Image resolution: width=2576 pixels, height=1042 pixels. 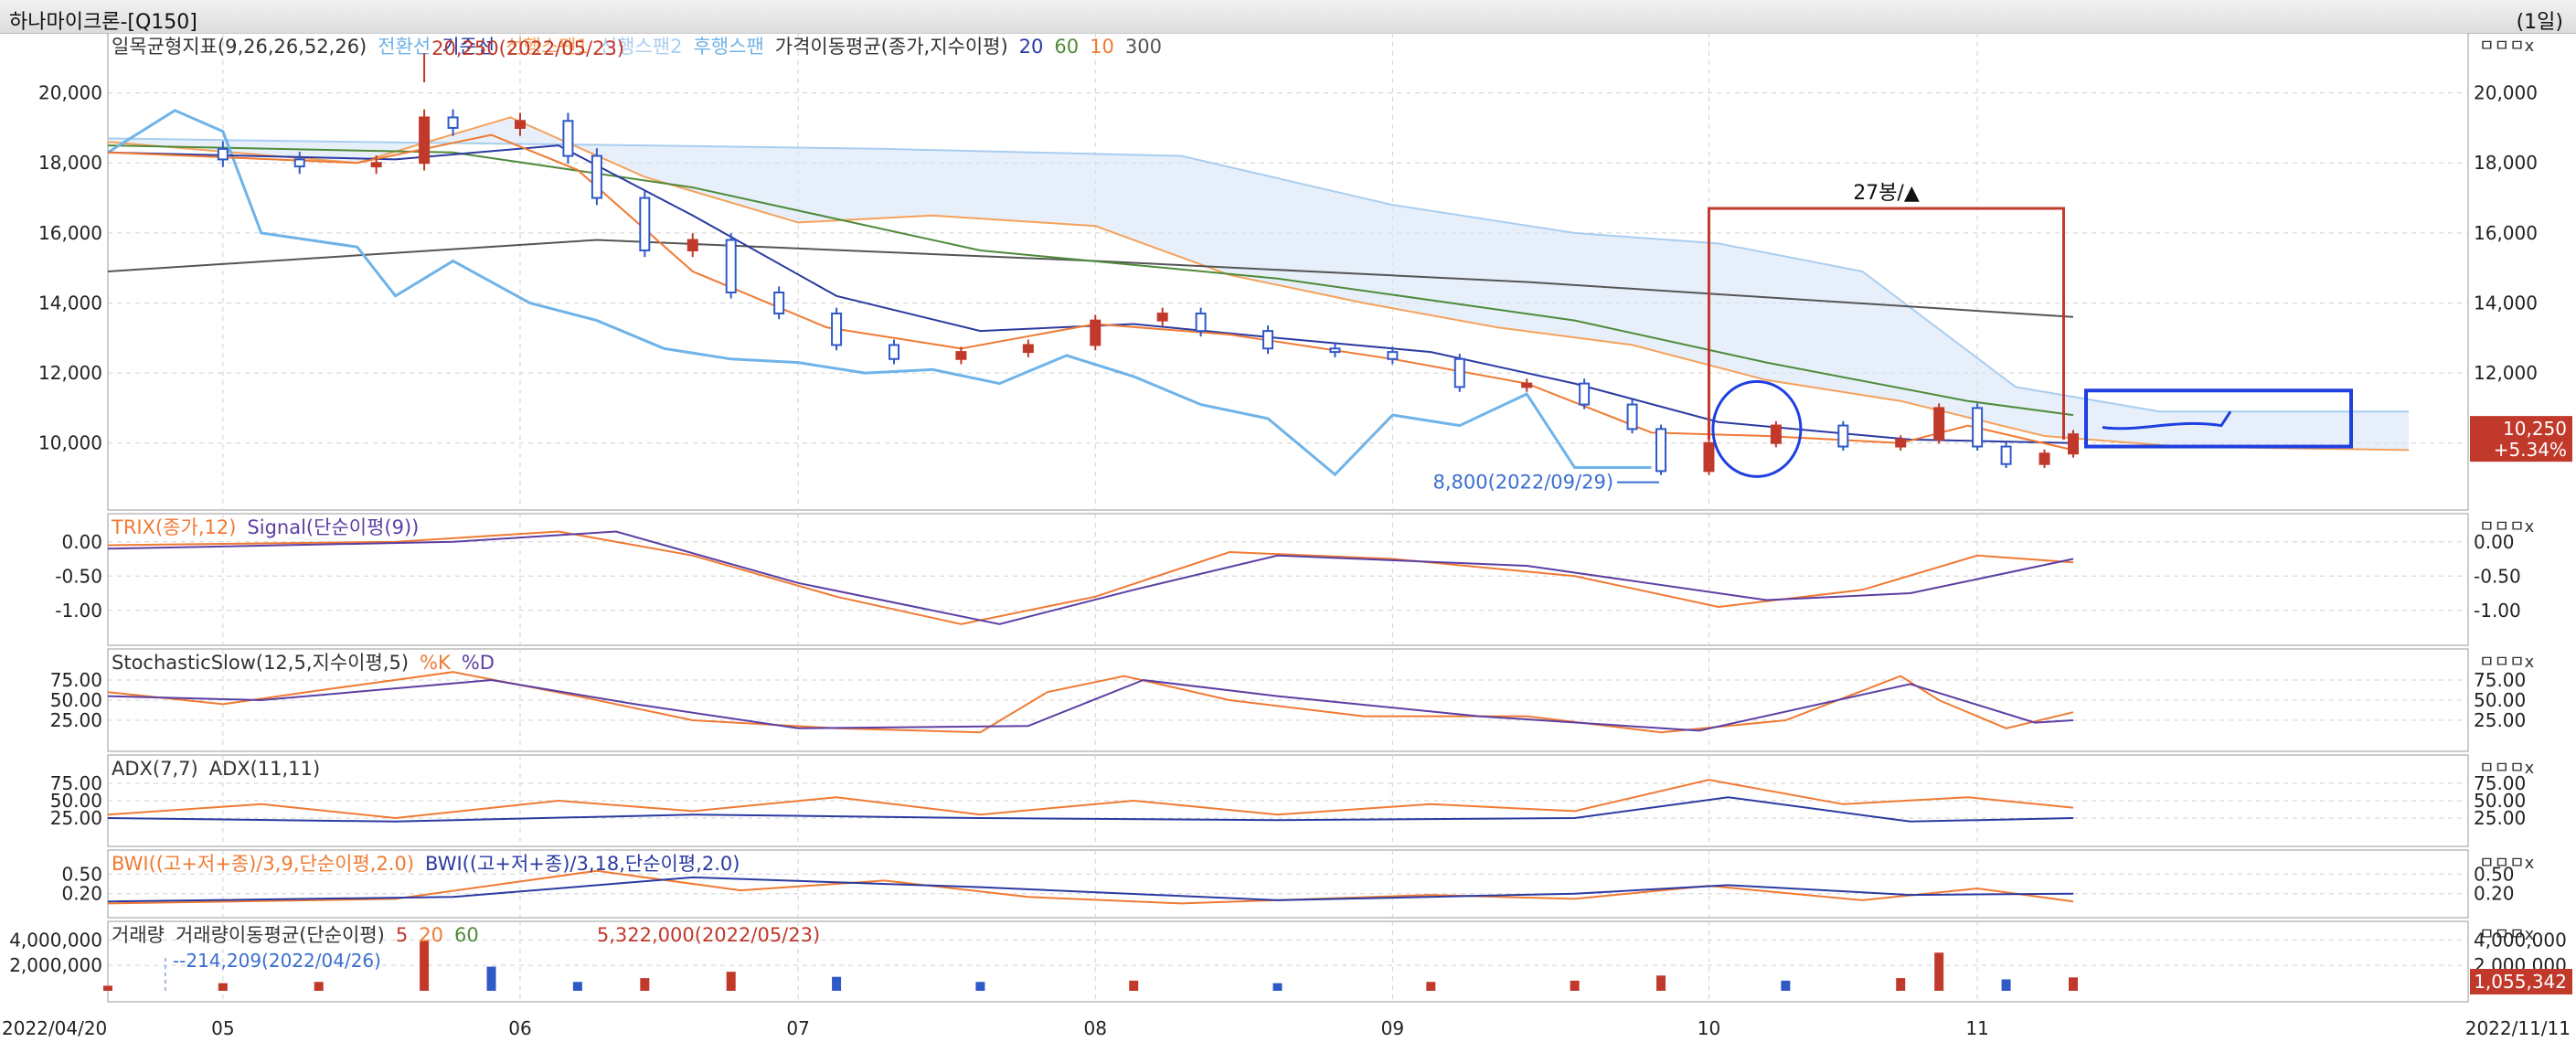 What do you see at coordinates (1522, 483) in the screenshot?
I see `low-label: 8,800(2022/09/29)` at bounding box center [1522, 483].